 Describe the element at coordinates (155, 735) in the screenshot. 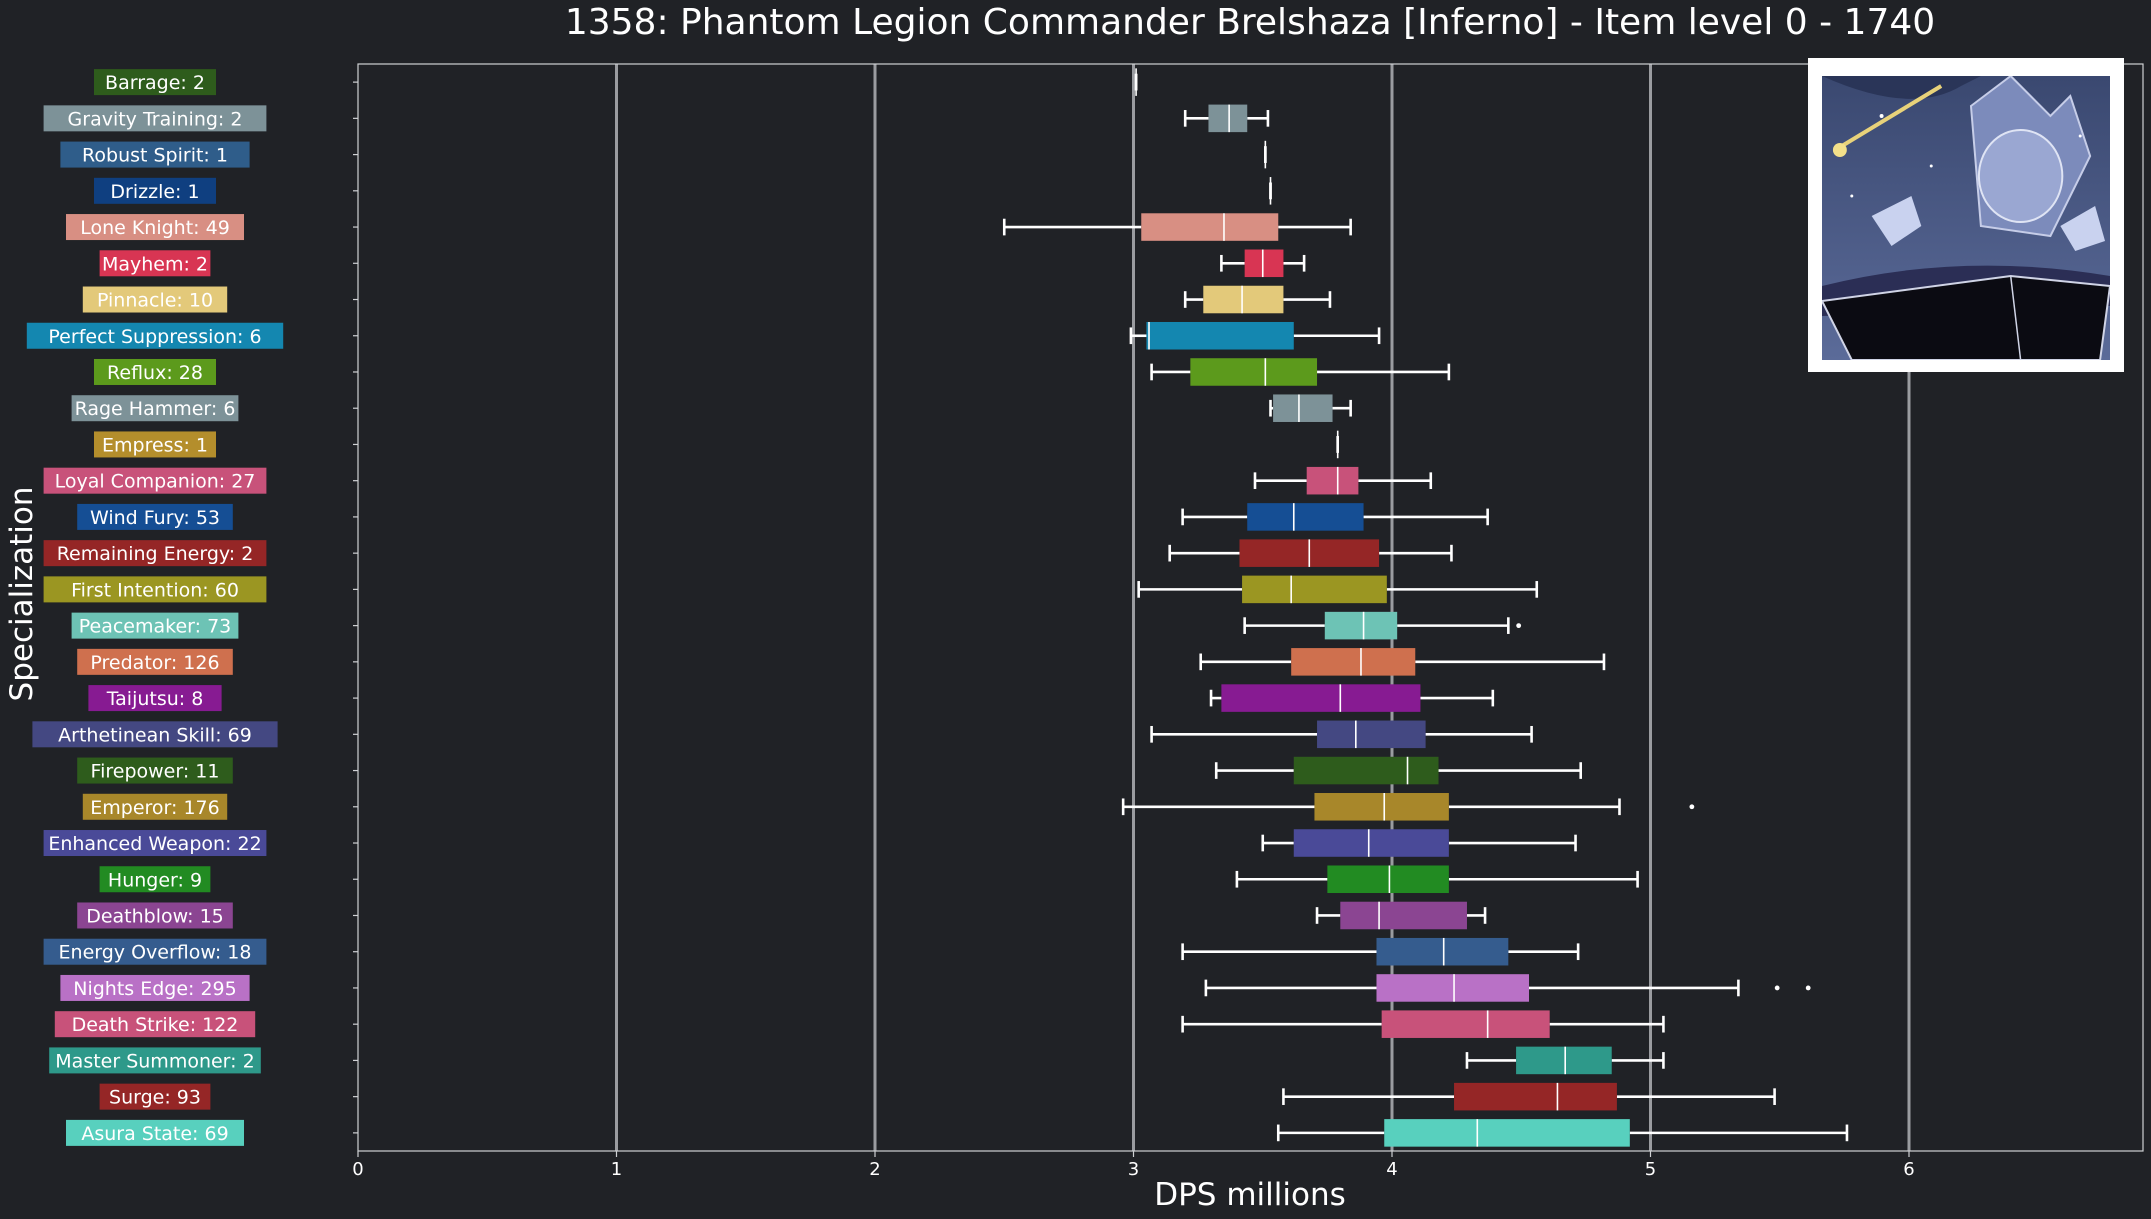

I see `y-tick-label: Arthetinean Skill: 69` at that location.